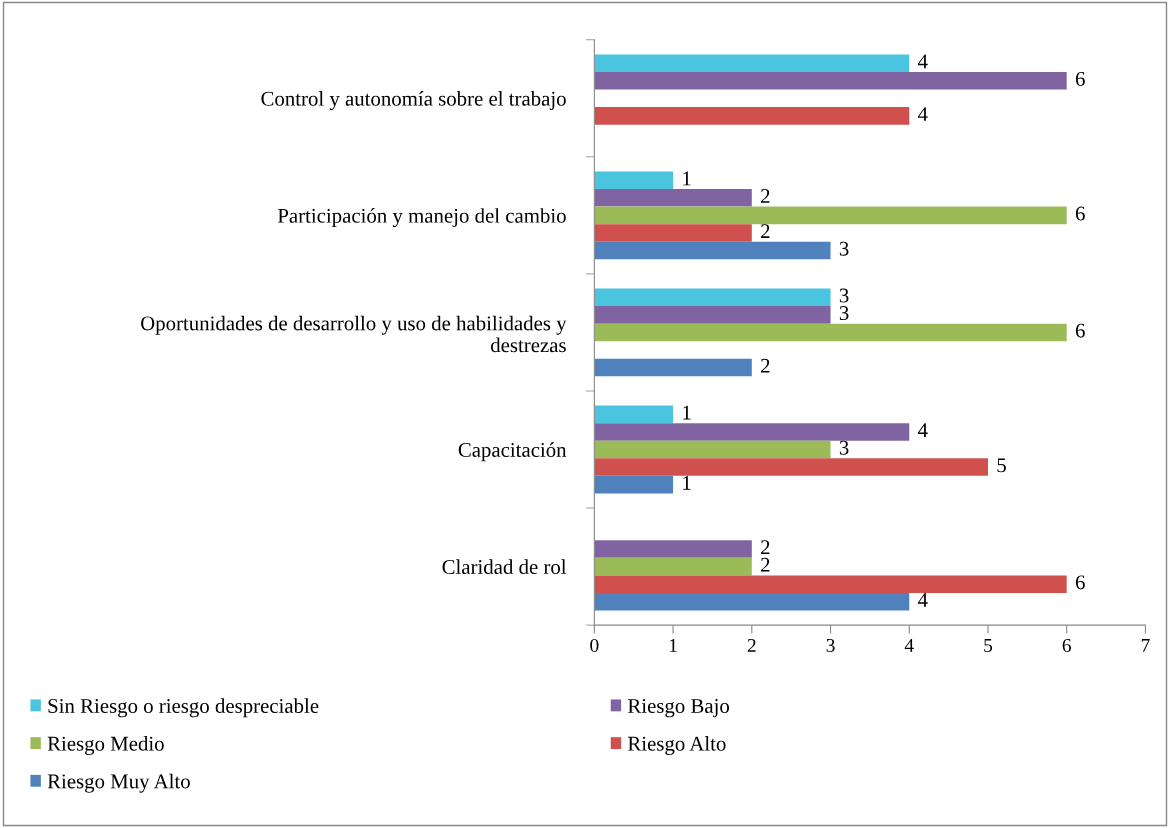 Image resolution: width=1170 pixels, height=828 pixels. Describe the element at coordinates (421, 218) in the screenshot. I see `y-tick-label: Participación y manejo del cambio` at that location.